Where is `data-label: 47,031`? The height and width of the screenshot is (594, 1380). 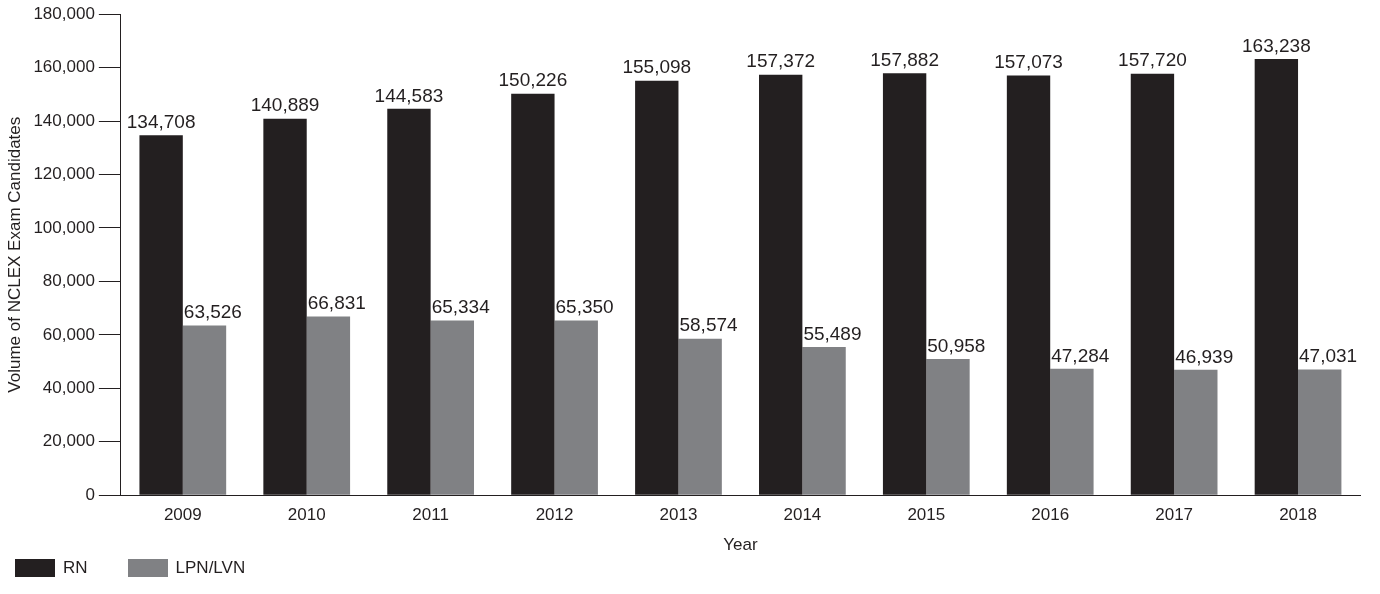 data-label: 47,031 is located at coordinates (1328, 356).